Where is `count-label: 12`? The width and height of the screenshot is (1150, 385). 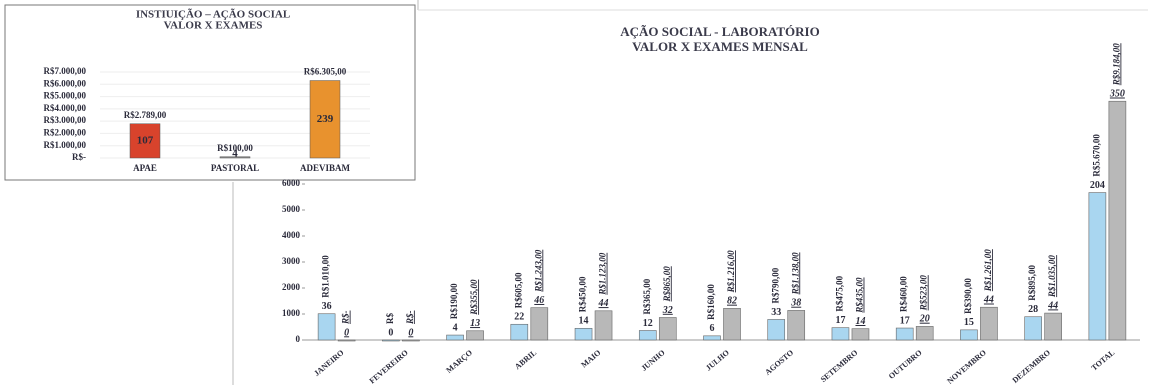 count-label: 12 is located at coordinates (648, 323).